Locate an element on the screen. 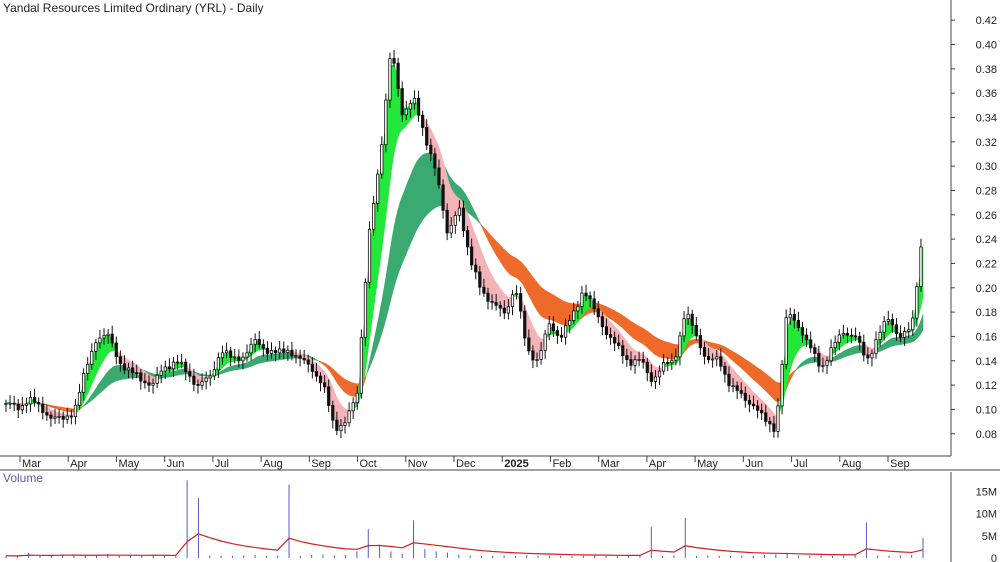 The image size is (1000, 562). price-tick-label: 0.16 is located at coordinates (986, 337).